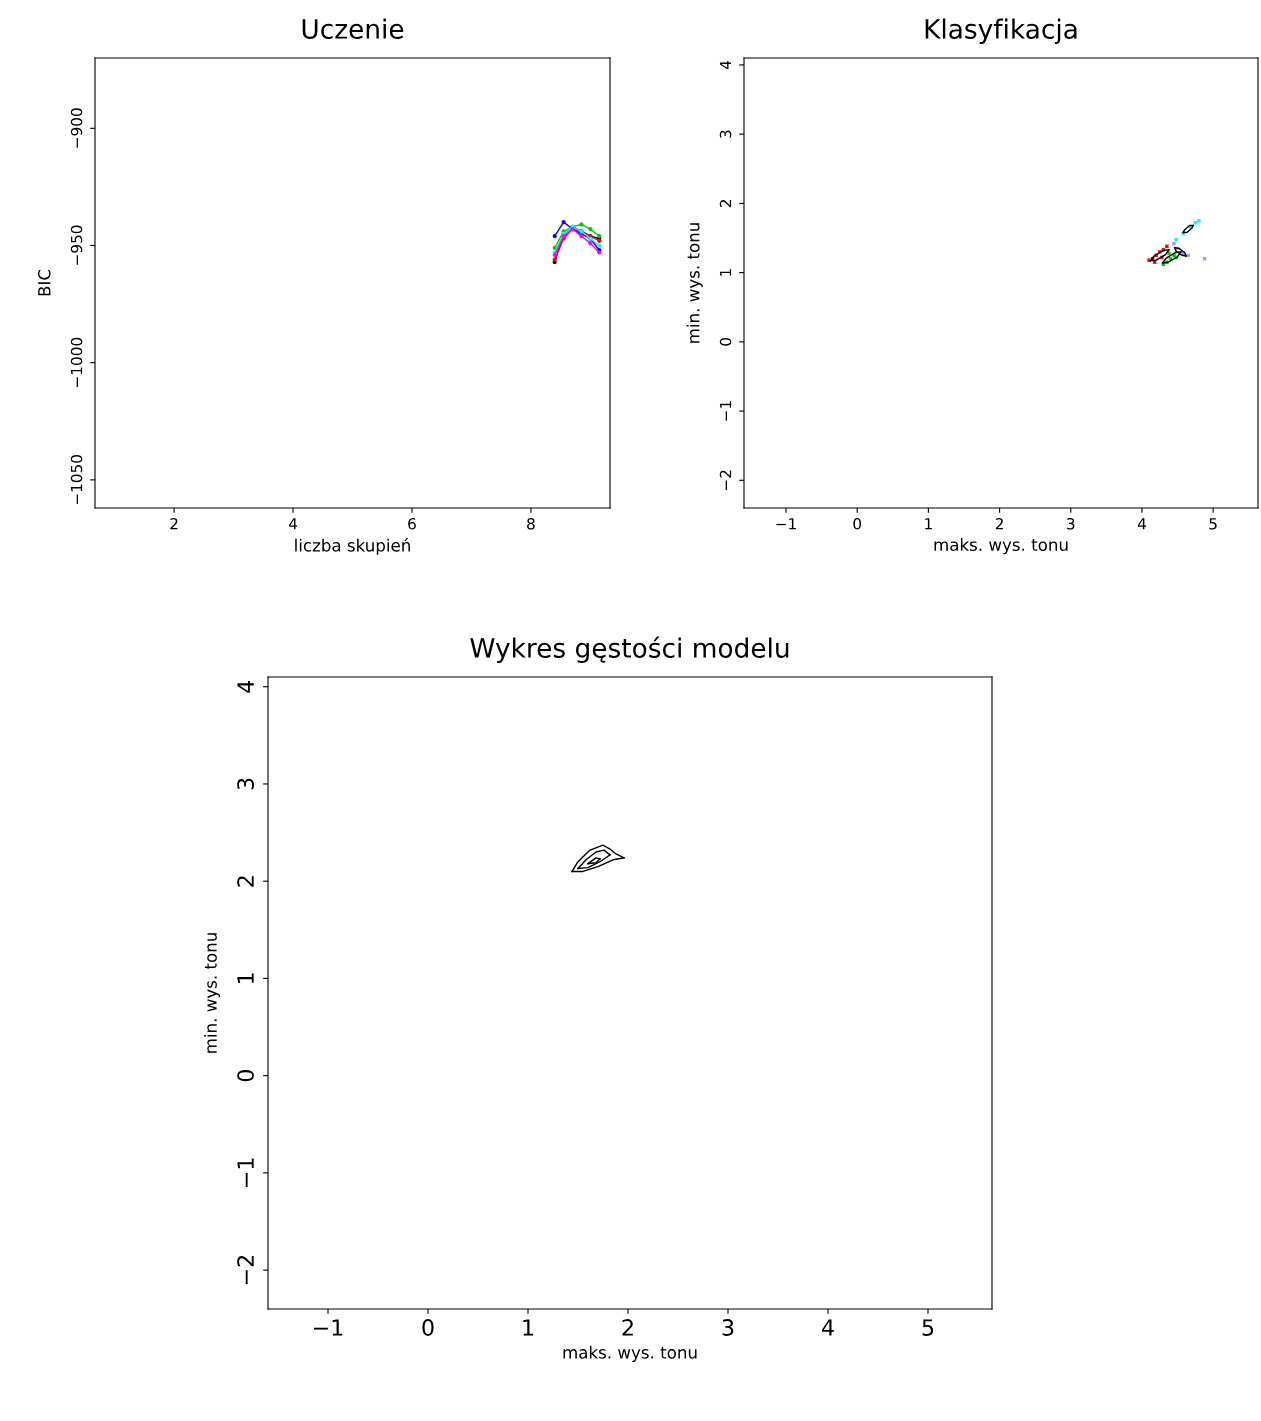 The width and height of the screenshot is (1261, 1421). What do you see at coordinates (76, 128) in the screenshot?
I see `y-tick-label: −900` at bounding box center [76, 128].